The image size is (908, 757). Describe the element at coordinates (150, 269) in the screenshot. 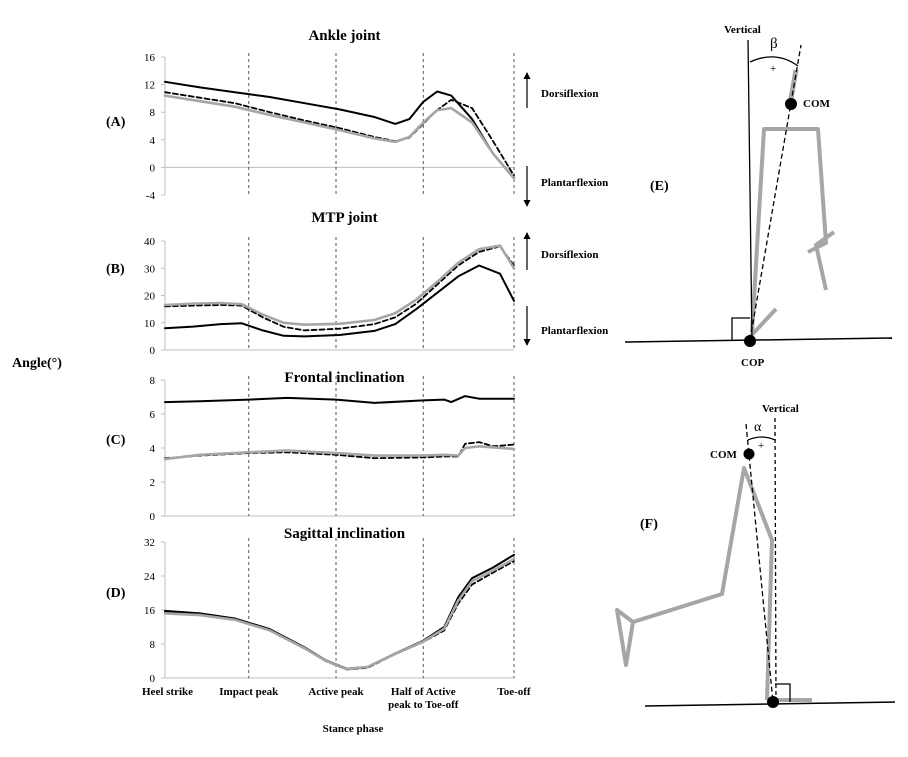

I see `y-tick-label: 30` at that location.